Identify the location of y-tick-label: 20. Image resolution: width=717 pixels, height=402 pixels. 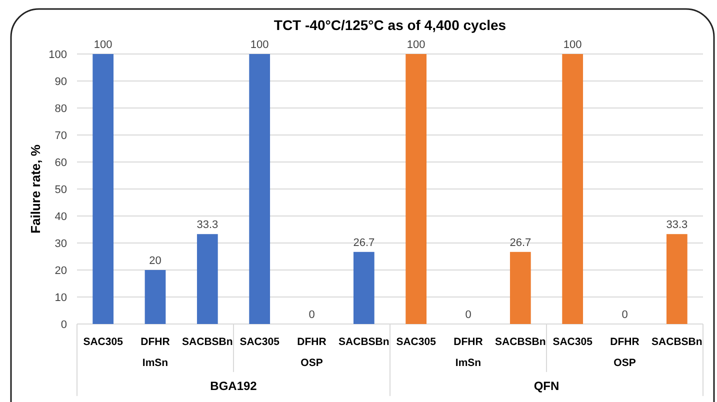
(60, 271).